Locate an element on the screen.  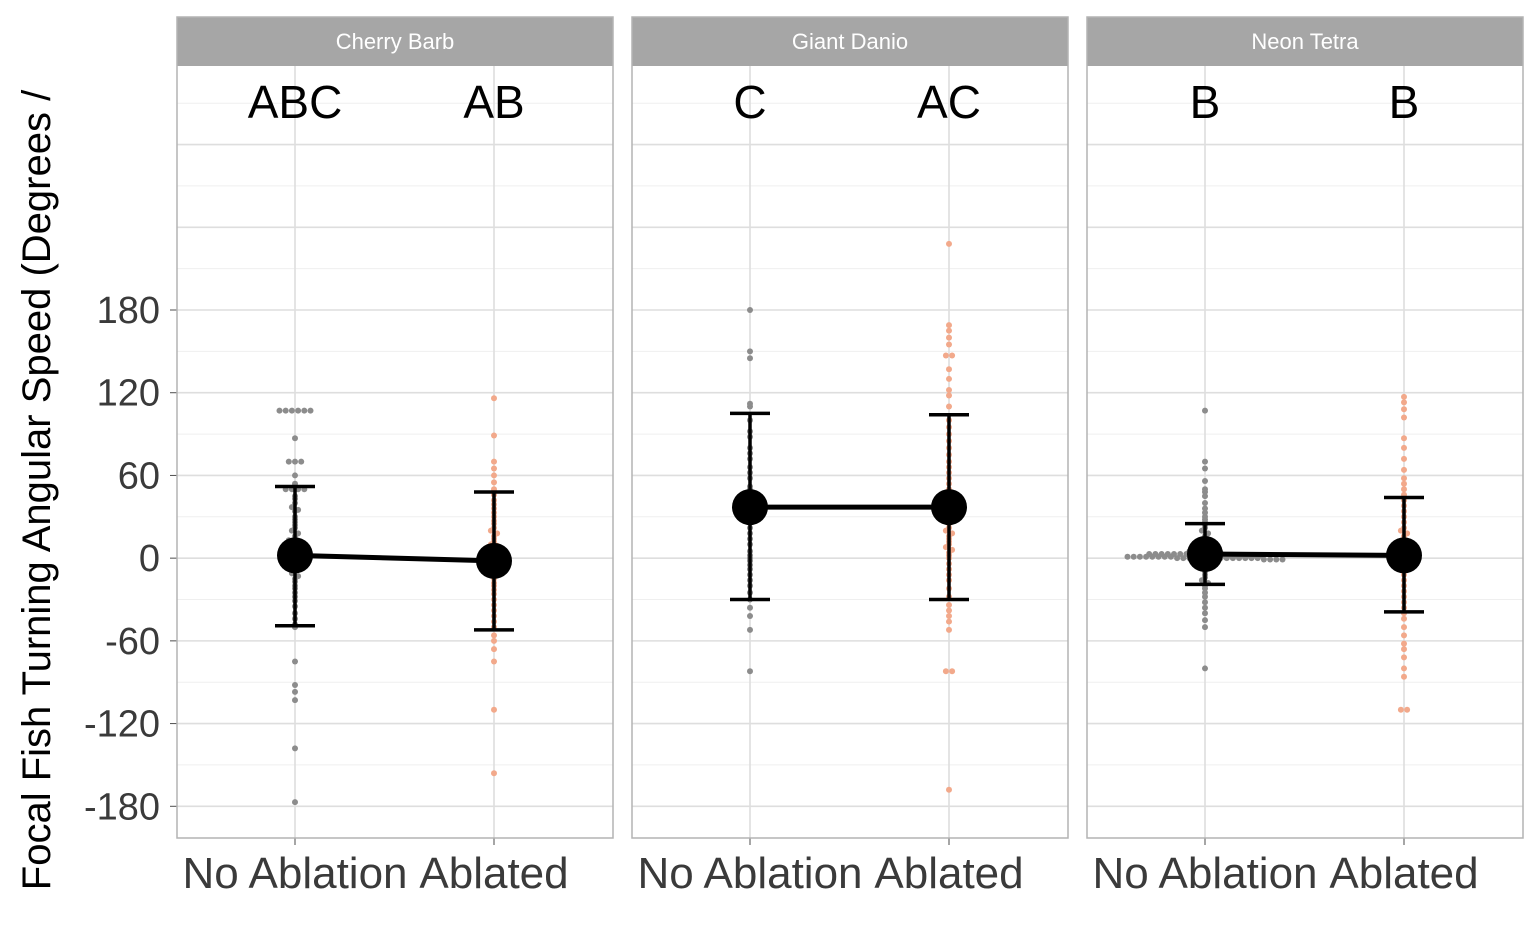
significance-letter: AB is located at coordinates (493, 102).